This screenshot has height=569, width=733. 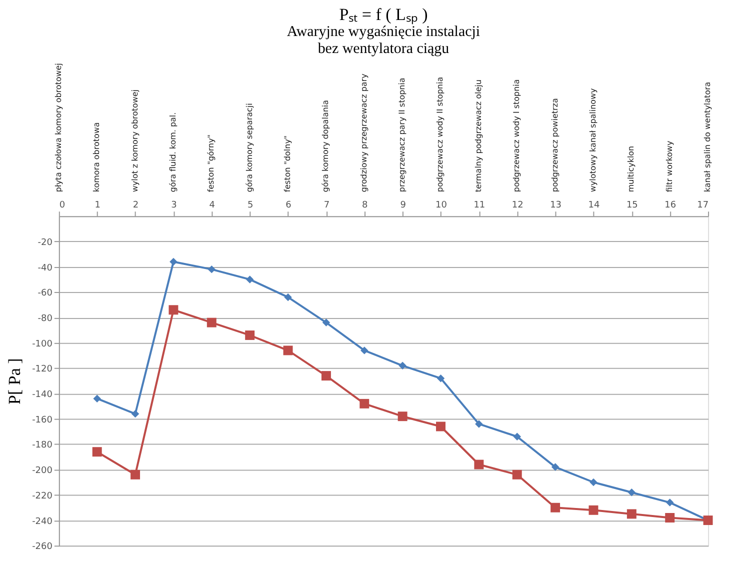 What do you see at coordinates (42, 547) in the screenshot?
I see `y-tick-label: -260` at bounding box center [42, 547].